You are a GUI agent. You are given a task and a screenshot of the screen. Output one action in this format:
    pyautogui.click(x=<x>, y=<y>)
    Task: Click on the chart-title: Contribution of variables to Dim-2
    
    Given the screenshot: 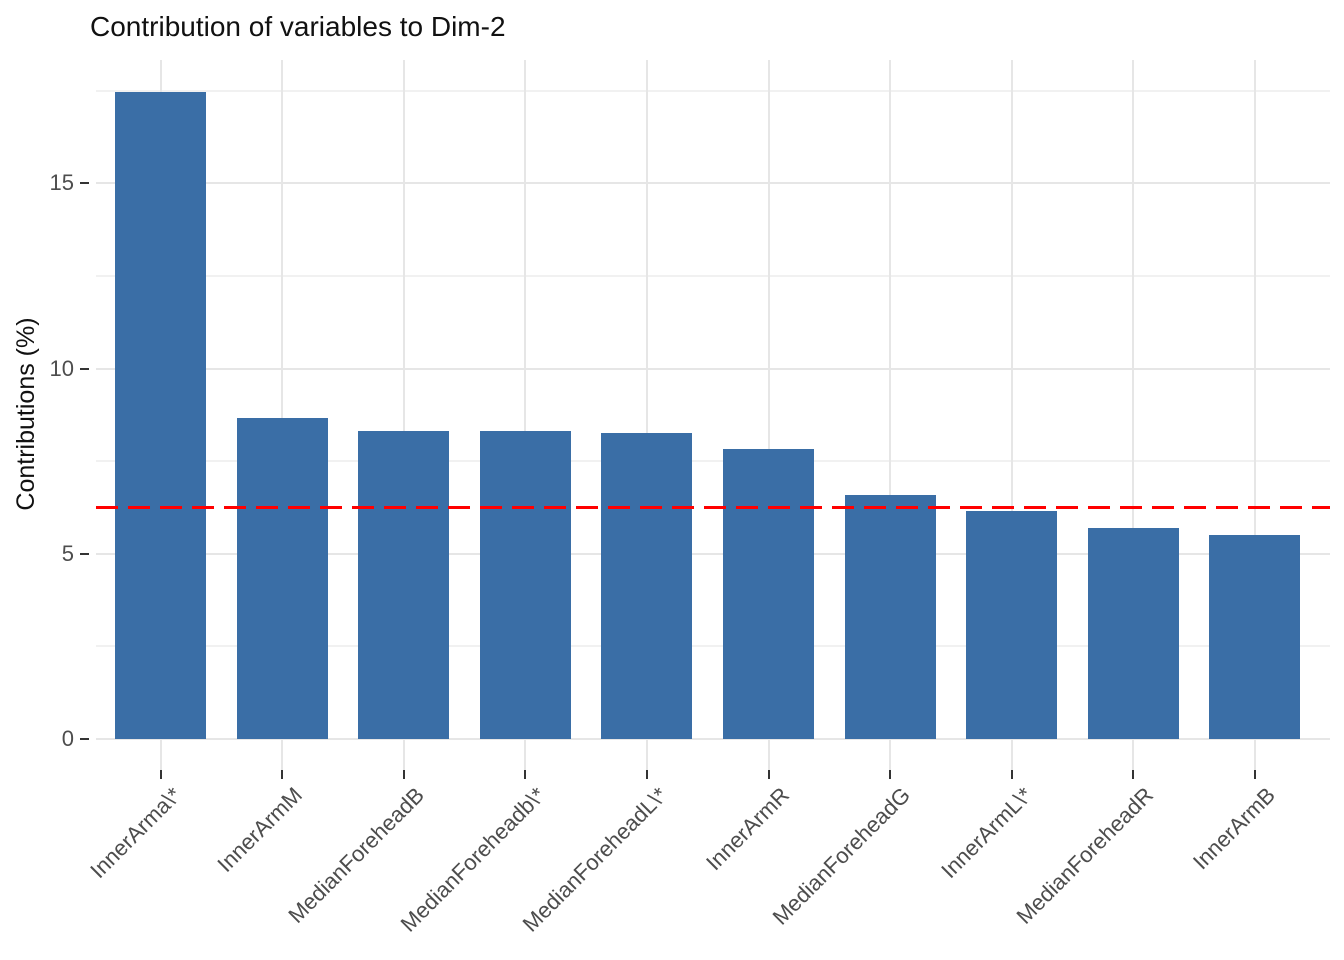 What is the action you would take?
    pyautogui.click(x=298, y=26)
    